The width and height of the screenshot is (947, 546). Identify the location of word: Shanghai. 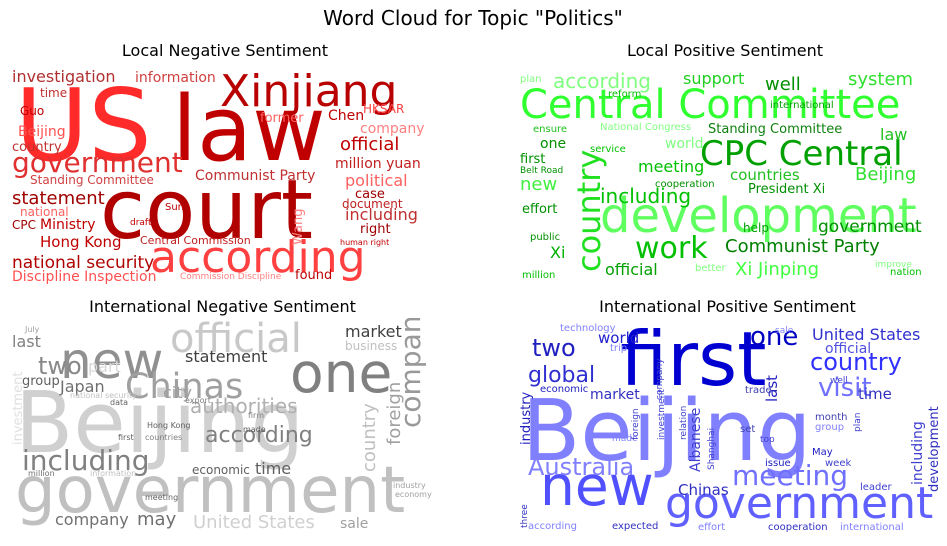
(712, 449).